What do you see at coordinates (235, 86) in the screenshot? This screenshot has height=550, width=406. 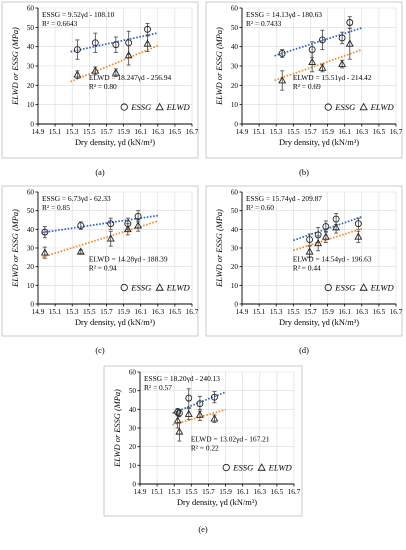 I see `y-tick-label: 20` at bounding box center [235, 86].